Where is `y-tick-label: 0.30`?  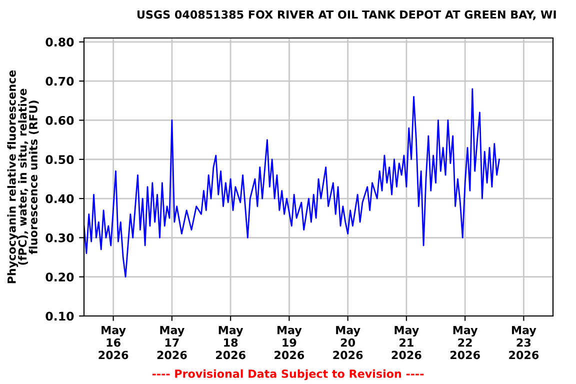
y-tick-label: 0.30 is located at coordinates (60, 237).